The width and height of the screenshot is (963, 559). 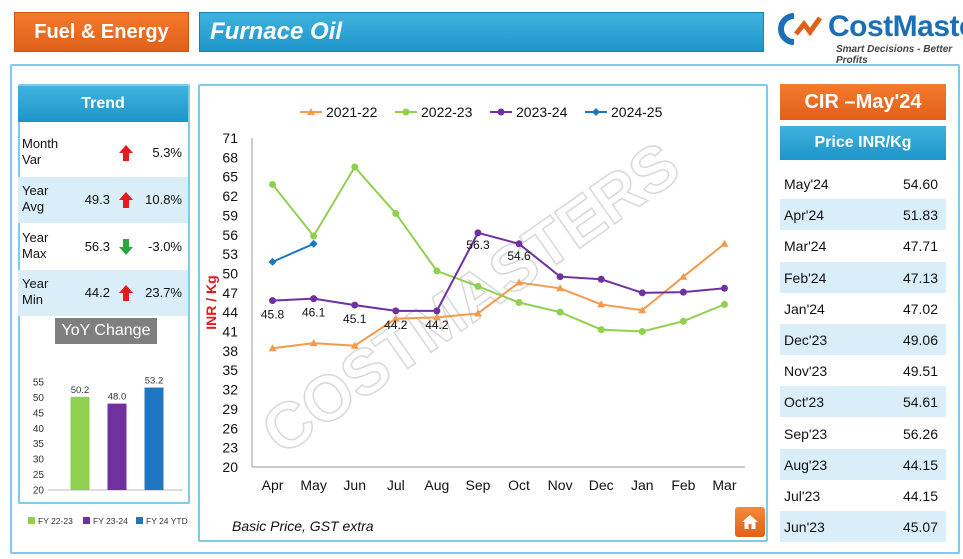 I want to click on home-button, so click(x=750, y=522).